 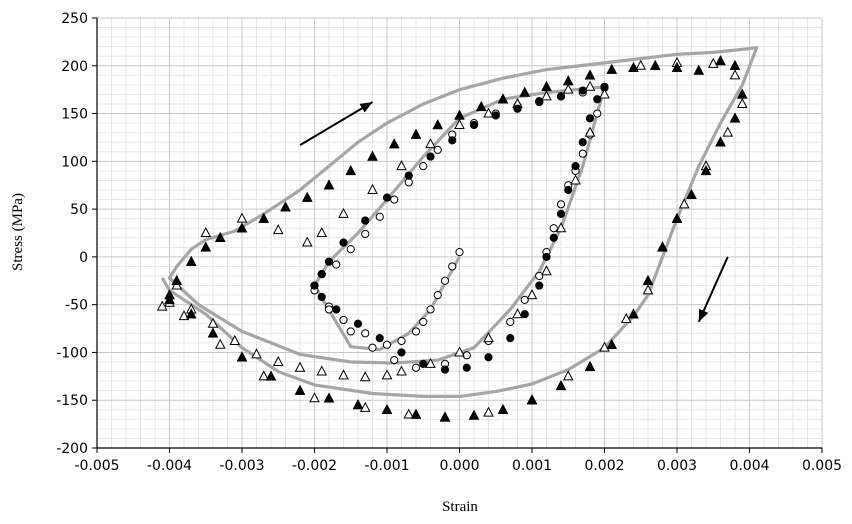 What do you see at coordinates (459, 466) in the screenshot?
I see `x-tick-label: 0.000` at bounding box center [459, 466].